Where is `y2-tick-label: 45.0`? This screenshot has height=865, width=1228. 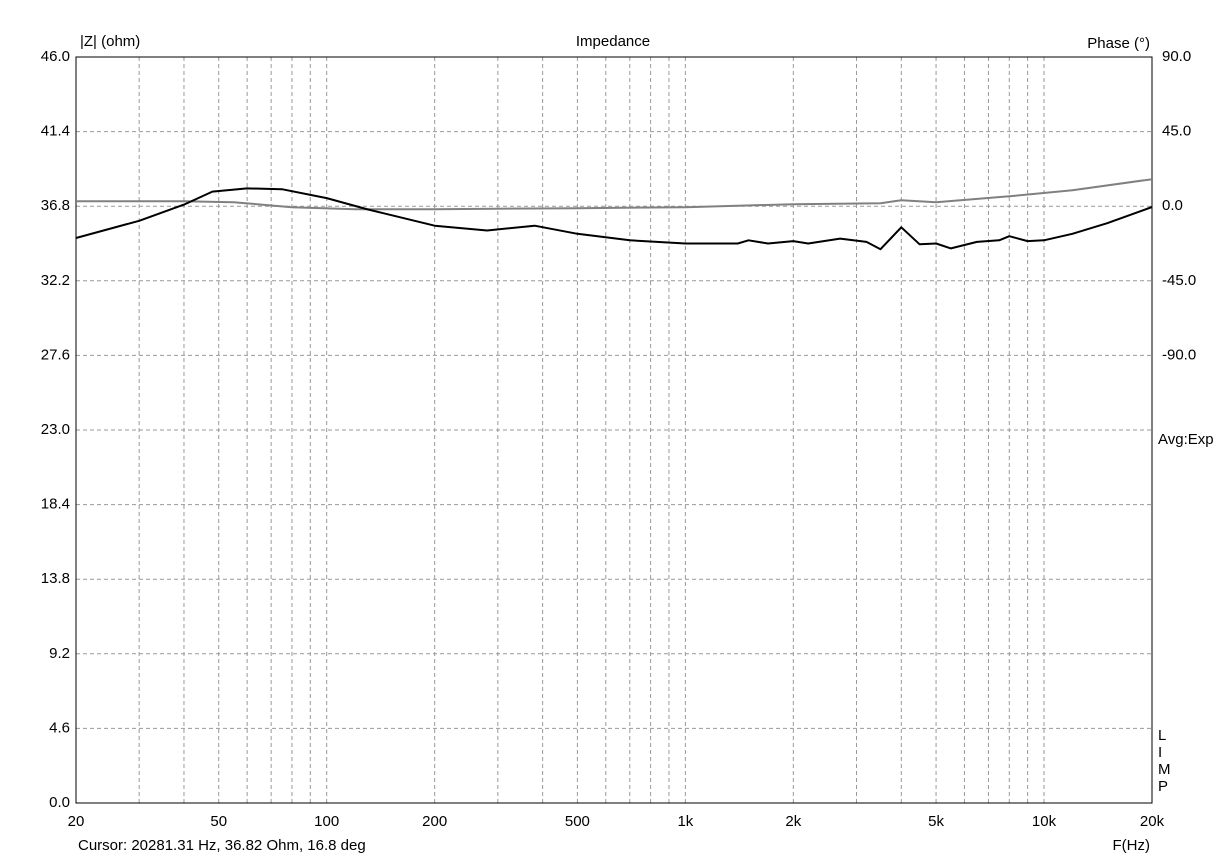 y2-tick-label: 45.0 is located at coordinates (1176, 131).